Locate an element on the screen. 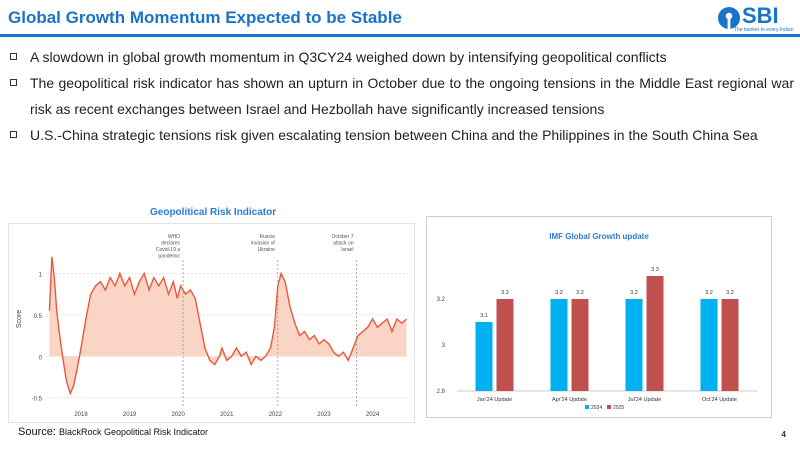 This screenshot has width=800, height=449. geo-chart-title: Geopolitical Risk Indicator is located at coordinates (213, 212).